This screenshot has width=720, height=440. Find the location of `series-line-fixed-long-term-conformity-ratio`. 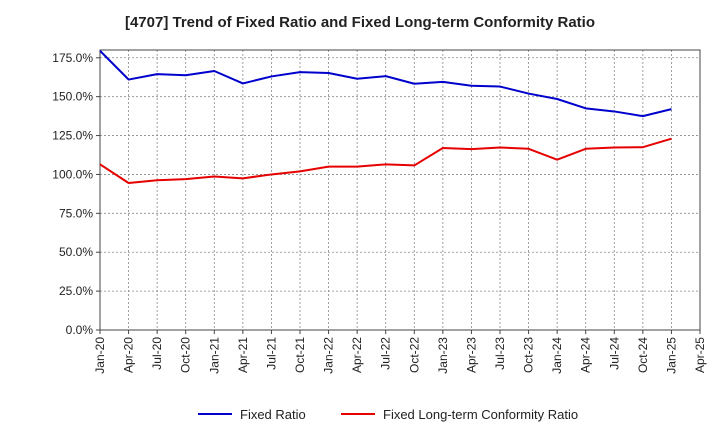

series-line-fixed-long-term-conformity-ratio is located at coordinates (385, 160).